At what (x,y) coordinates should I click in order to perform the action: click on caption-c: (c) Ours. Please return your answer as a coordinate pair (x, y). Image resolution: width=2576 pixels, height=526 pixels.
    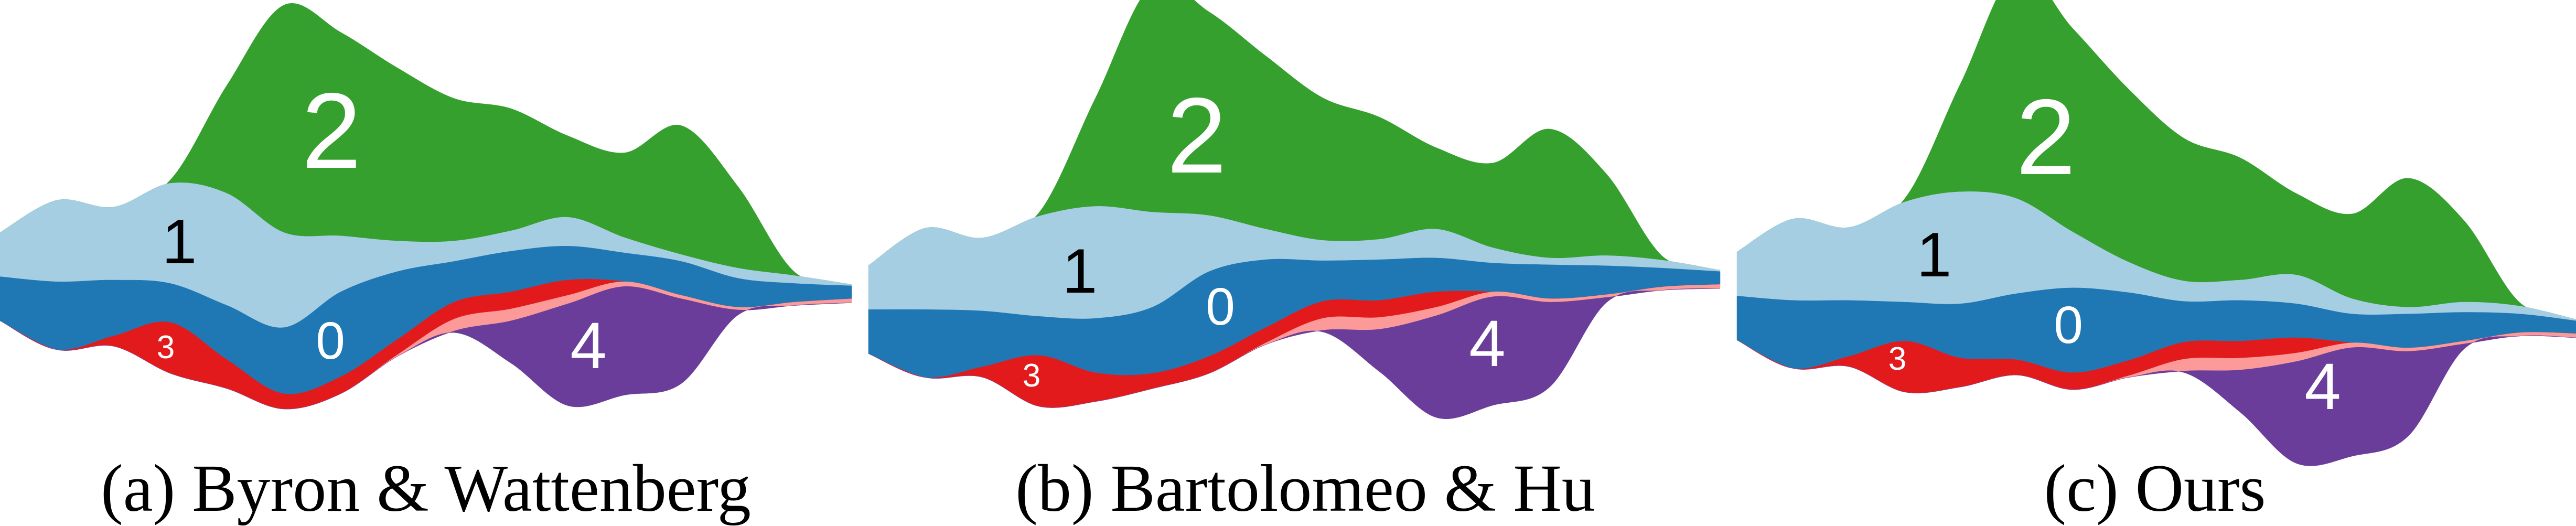
    Looking at the image, I should click on (2155, 488).